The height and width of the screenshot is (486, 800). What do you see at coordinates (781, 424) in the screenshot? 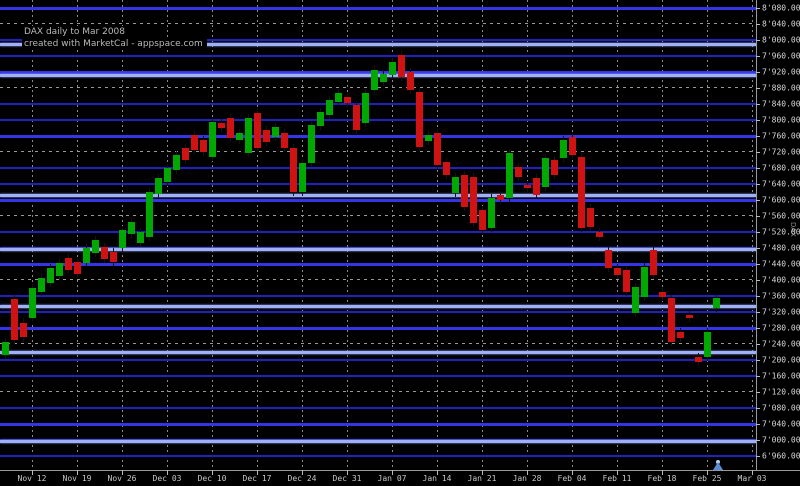
I see `price-tick-label: 7'040.00` at bounding box center [781, 424].